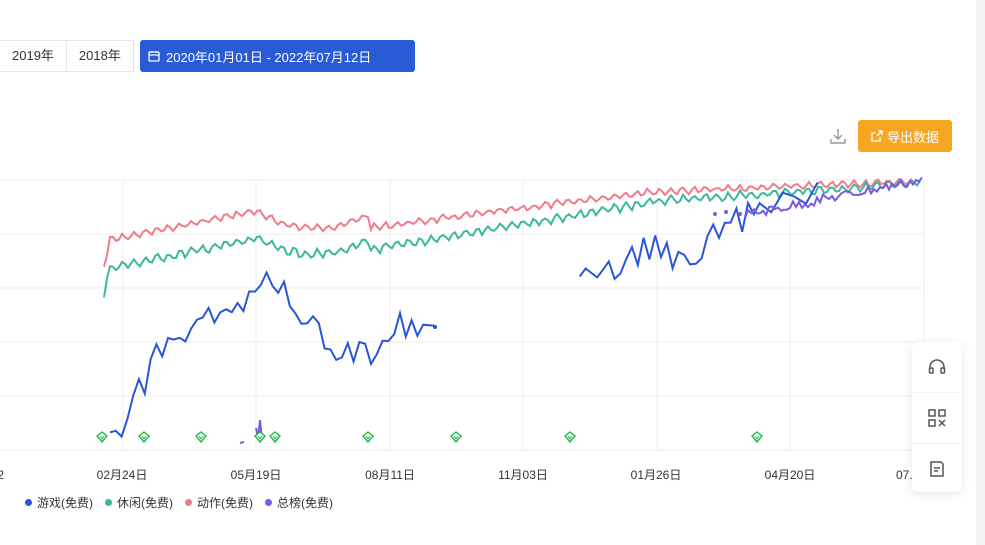 This screenshot has width=985, height=545. I want to click on x-tick-label: 11月03日, so click(523, 475).